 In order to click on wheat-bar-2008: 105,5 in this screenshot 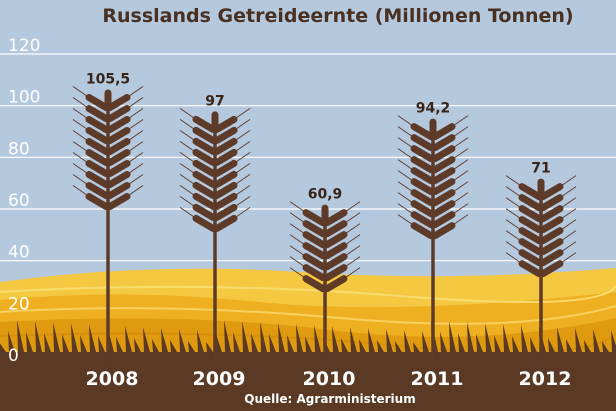, I will do `click(108, 217)`.